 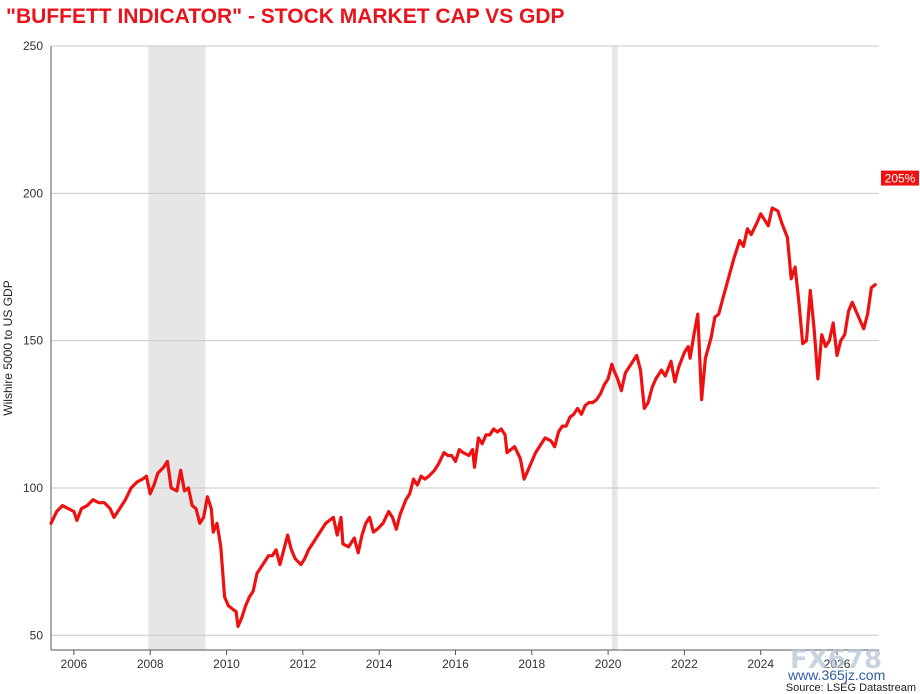 What do you see at coordinates (837, 664) in the screenshot?
I see `x-tick-label-2026: 2026` at bounding box center [837, 664].